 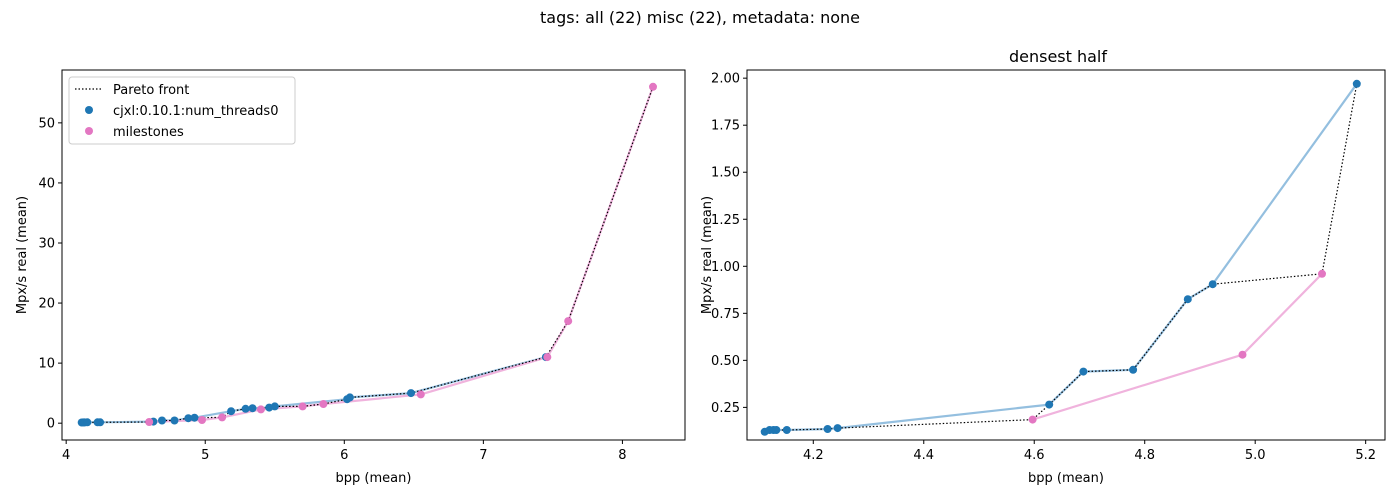 What do you see at coordinates (725, 408) in the screenshot?
I see `y-tick-label: 0.25` at bounding box center [725, 408].